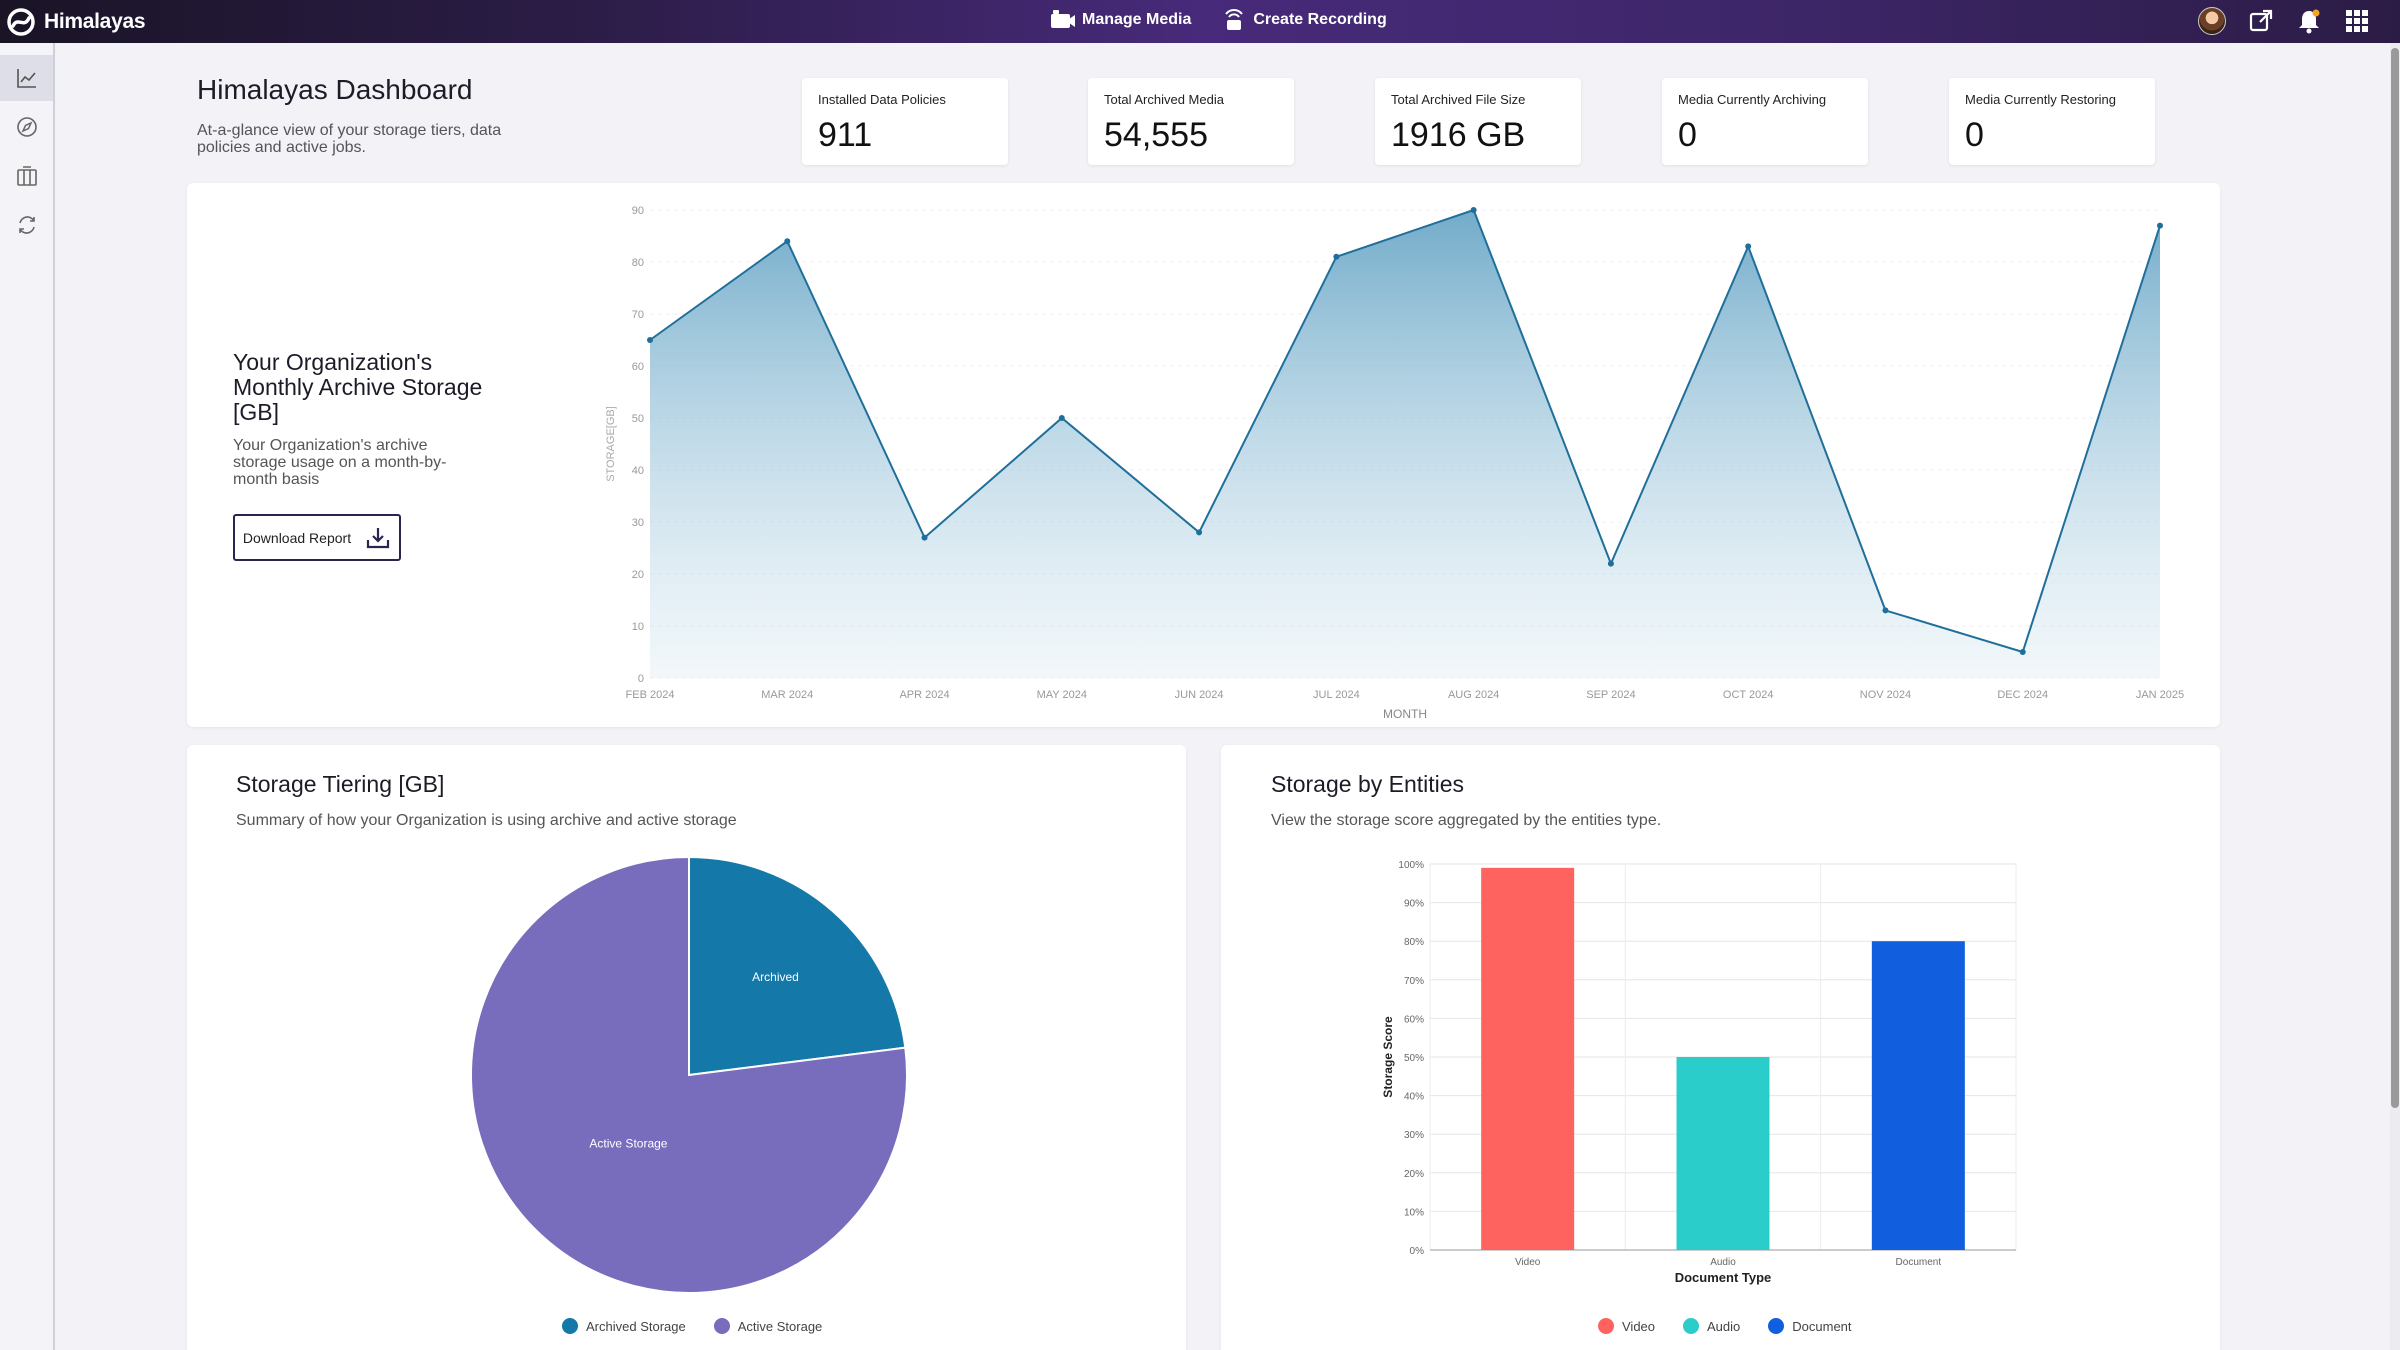 Image resolution: width=2400 pixels, height=1350 pixels. Describe the element at coordinates (1063, 19) in the screenshot. I see `video-icon` at that location.